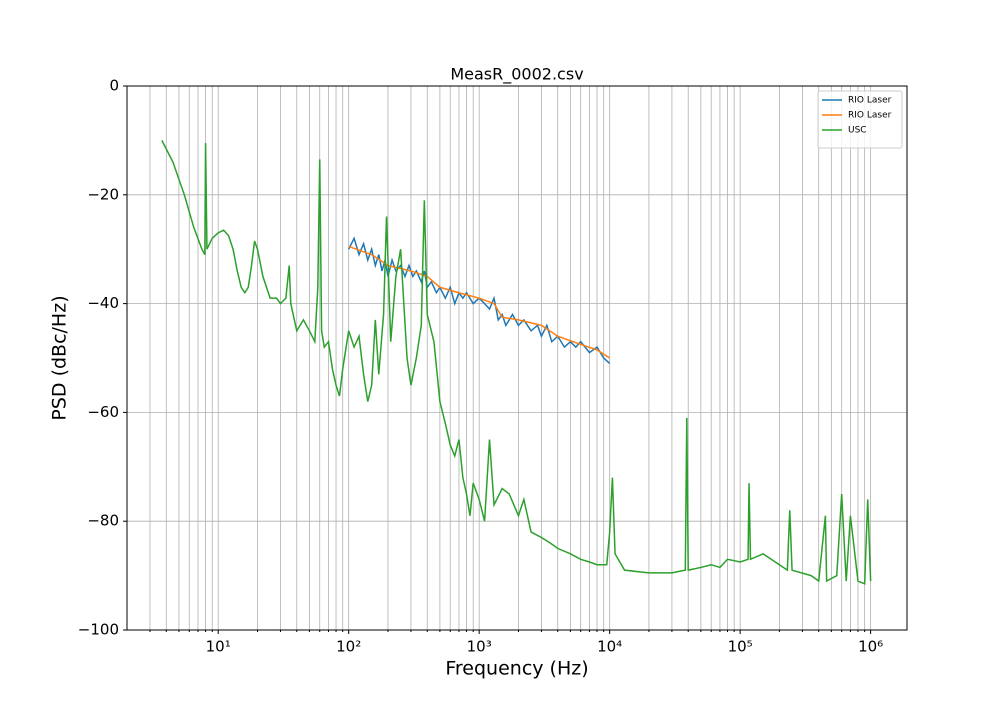 The image size is (1008, 720). What do you see at coordinates (114, 86) in the screenshot?
I see `y-tick-label: 0` at bounding box center [114, 86].